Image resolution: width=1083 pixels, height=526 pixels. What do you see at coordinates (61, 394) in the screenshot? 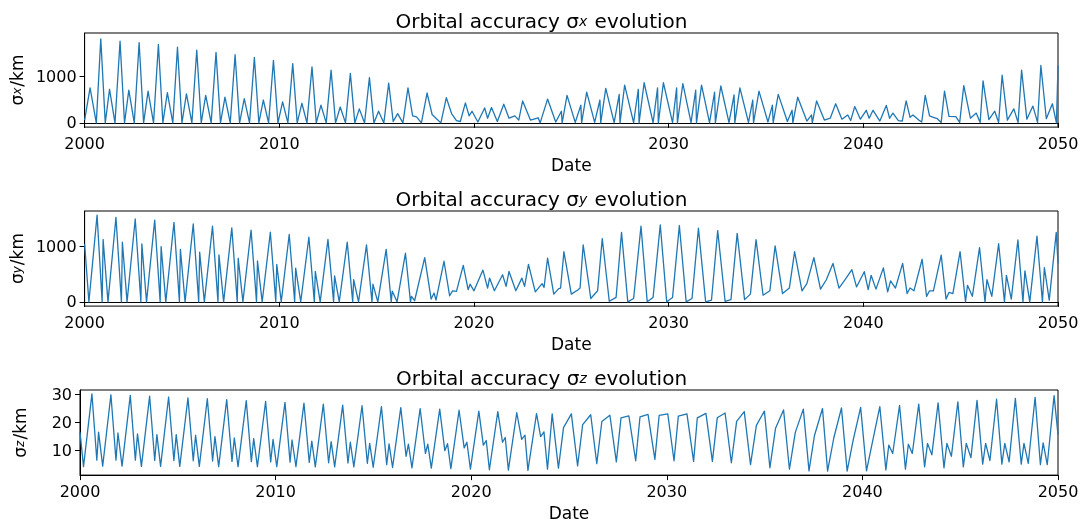
I see `y-tick-label: 30` at bounding box center [61, 394].